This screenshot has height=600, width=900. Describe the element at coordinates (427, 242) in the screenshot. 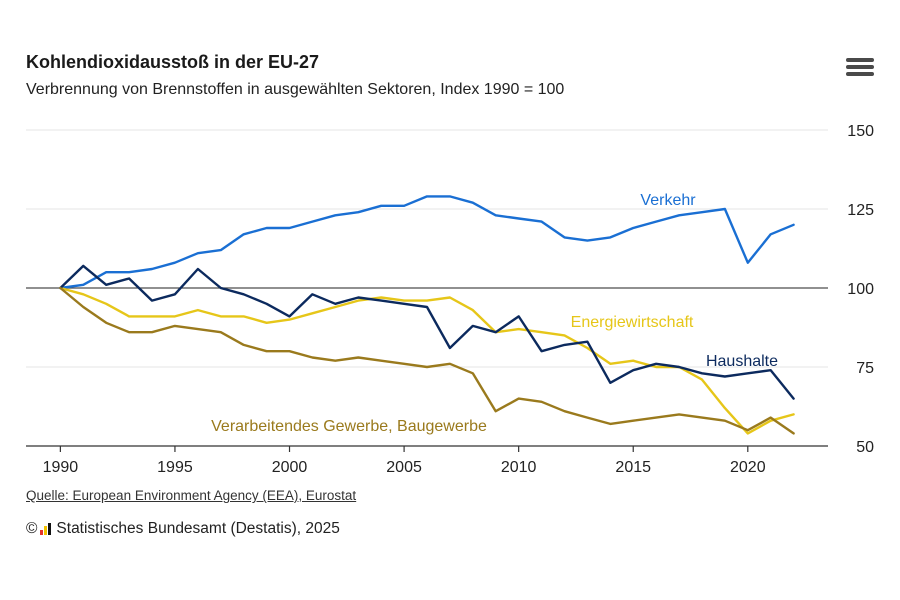

I see `series-line` at that location.